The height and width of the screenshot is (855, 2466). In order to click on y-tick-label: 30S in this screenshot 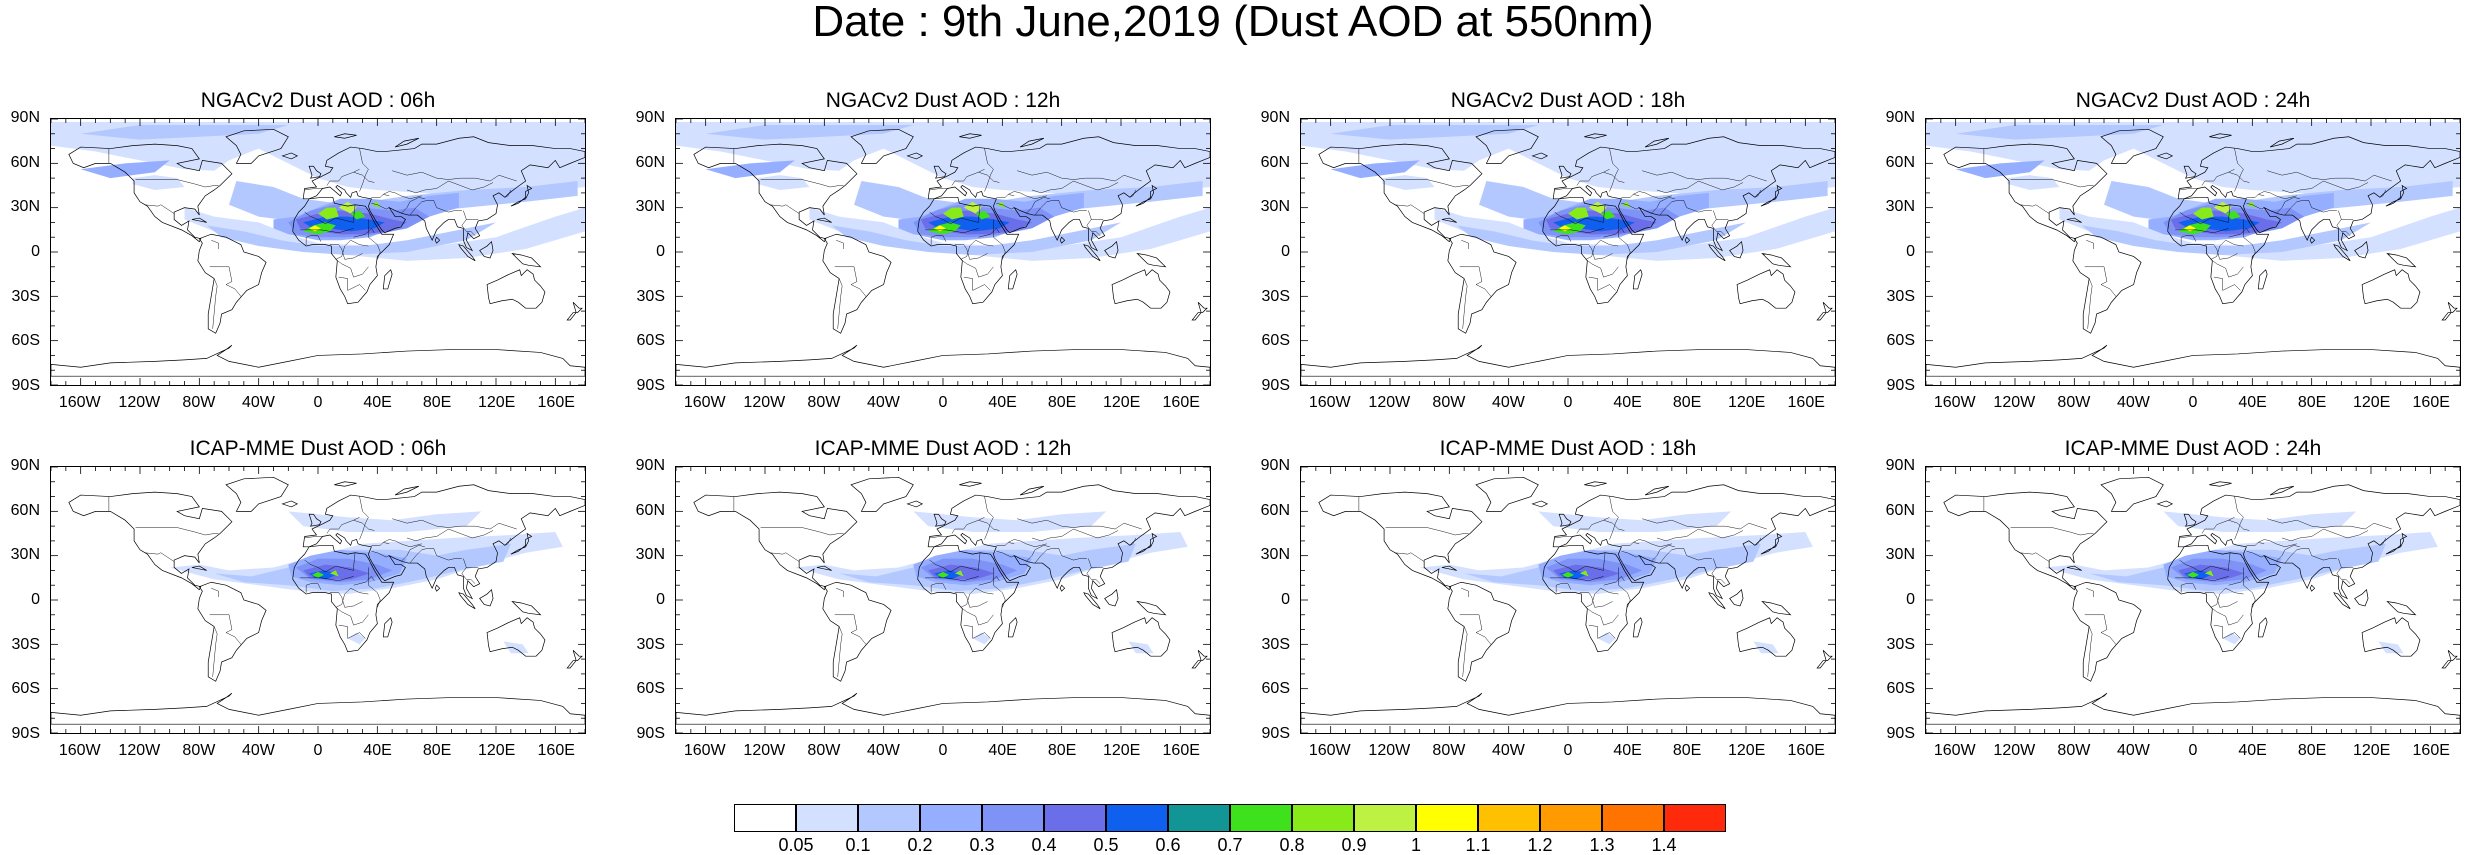, I will do `click(650, 296)`.